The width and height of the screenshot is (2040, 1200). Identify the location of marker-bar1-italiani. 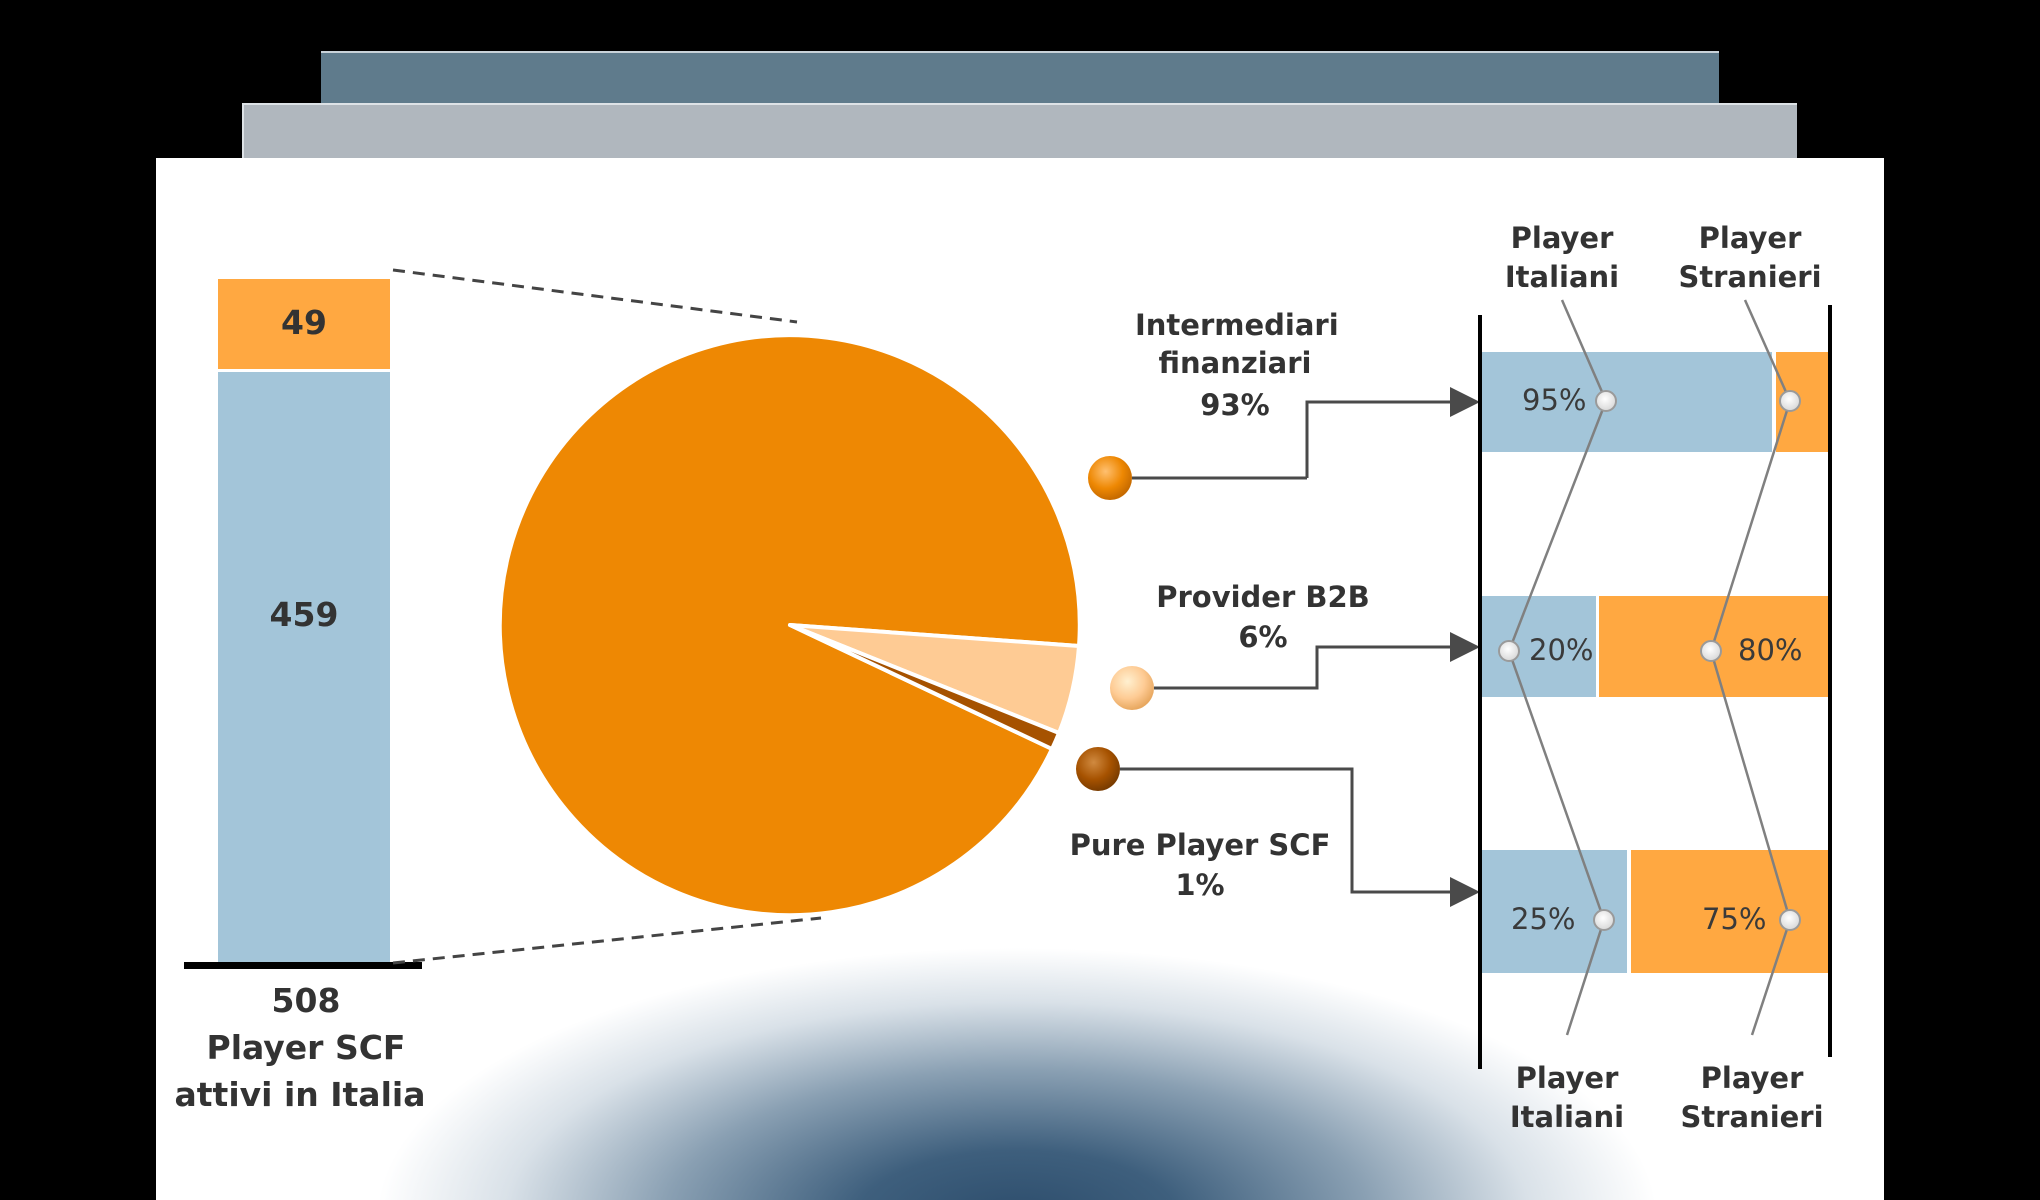
(1606, 401).